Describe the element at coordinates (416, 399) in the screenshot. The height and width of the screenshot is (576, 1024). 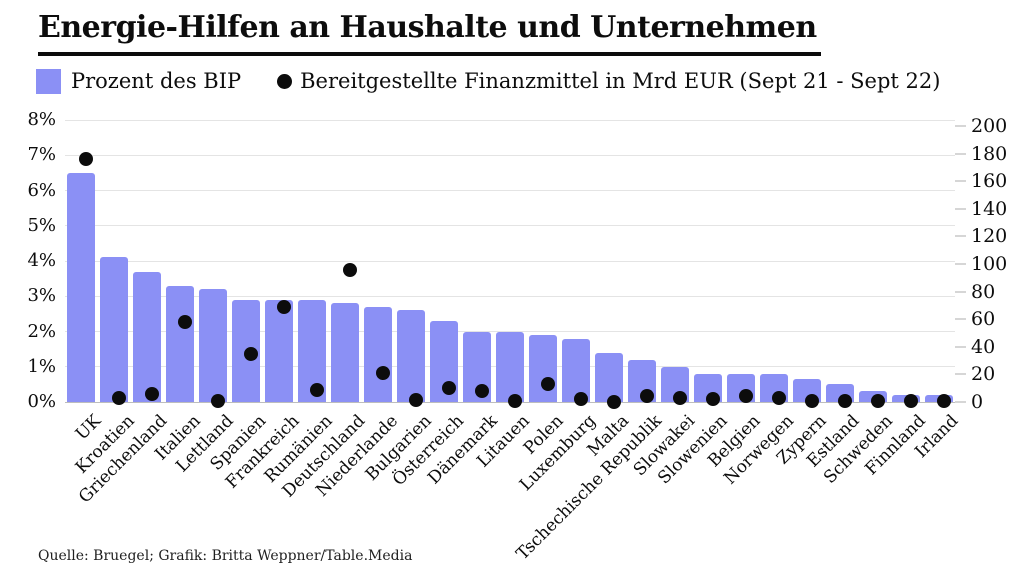
I see `dot-bulgarien` at that location.